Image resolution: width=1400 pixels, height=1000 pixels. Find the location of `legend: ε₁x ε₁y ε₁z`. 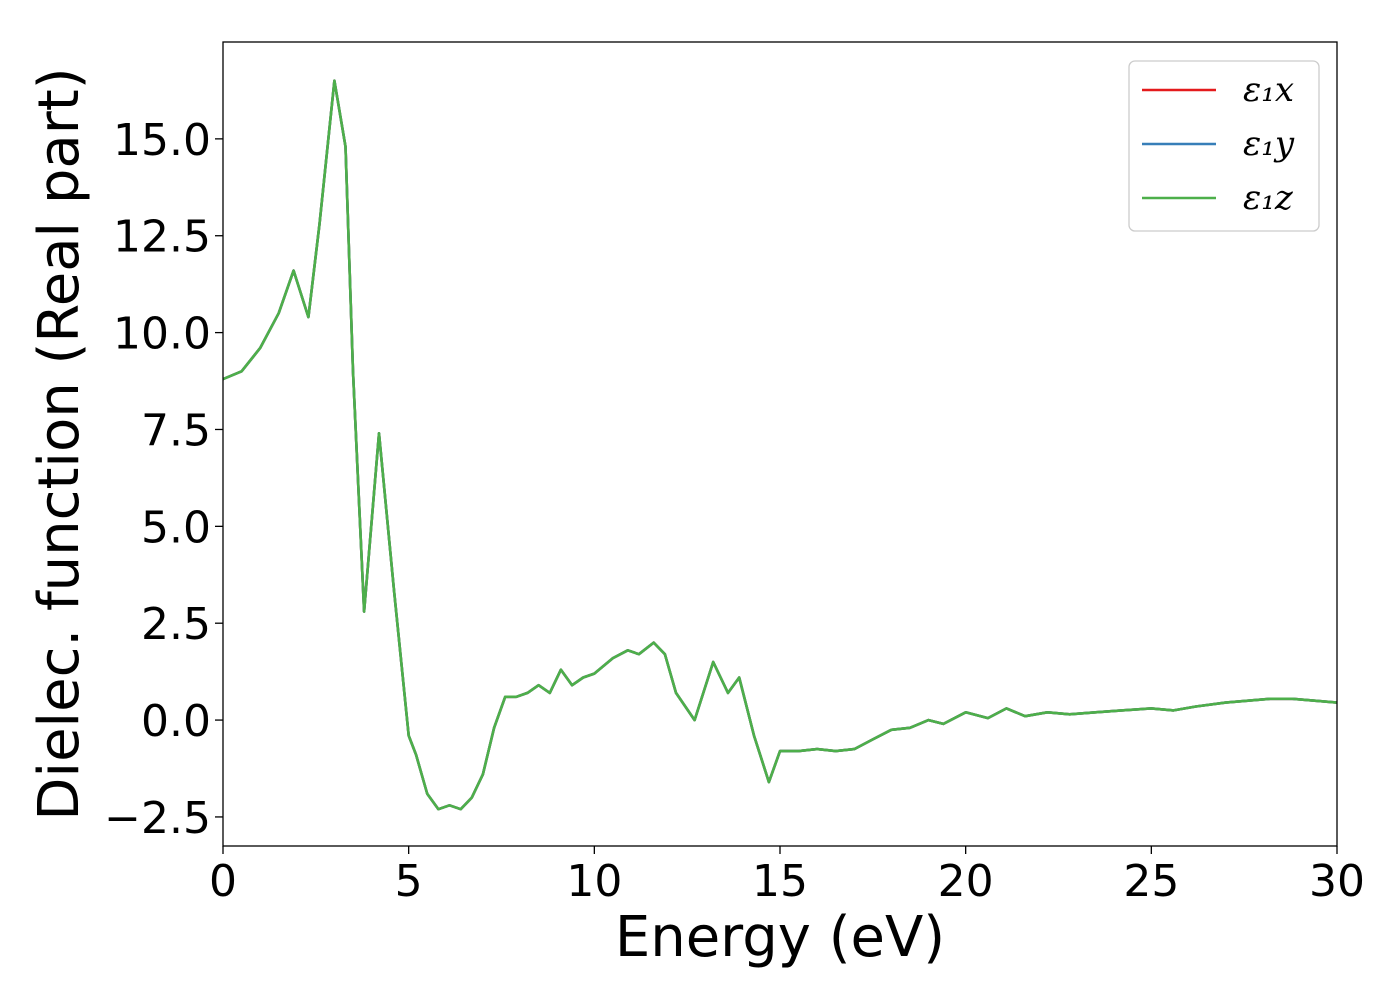

legend: ε₁x ε₁y ε₁z is located at coordinates (1224, 146).